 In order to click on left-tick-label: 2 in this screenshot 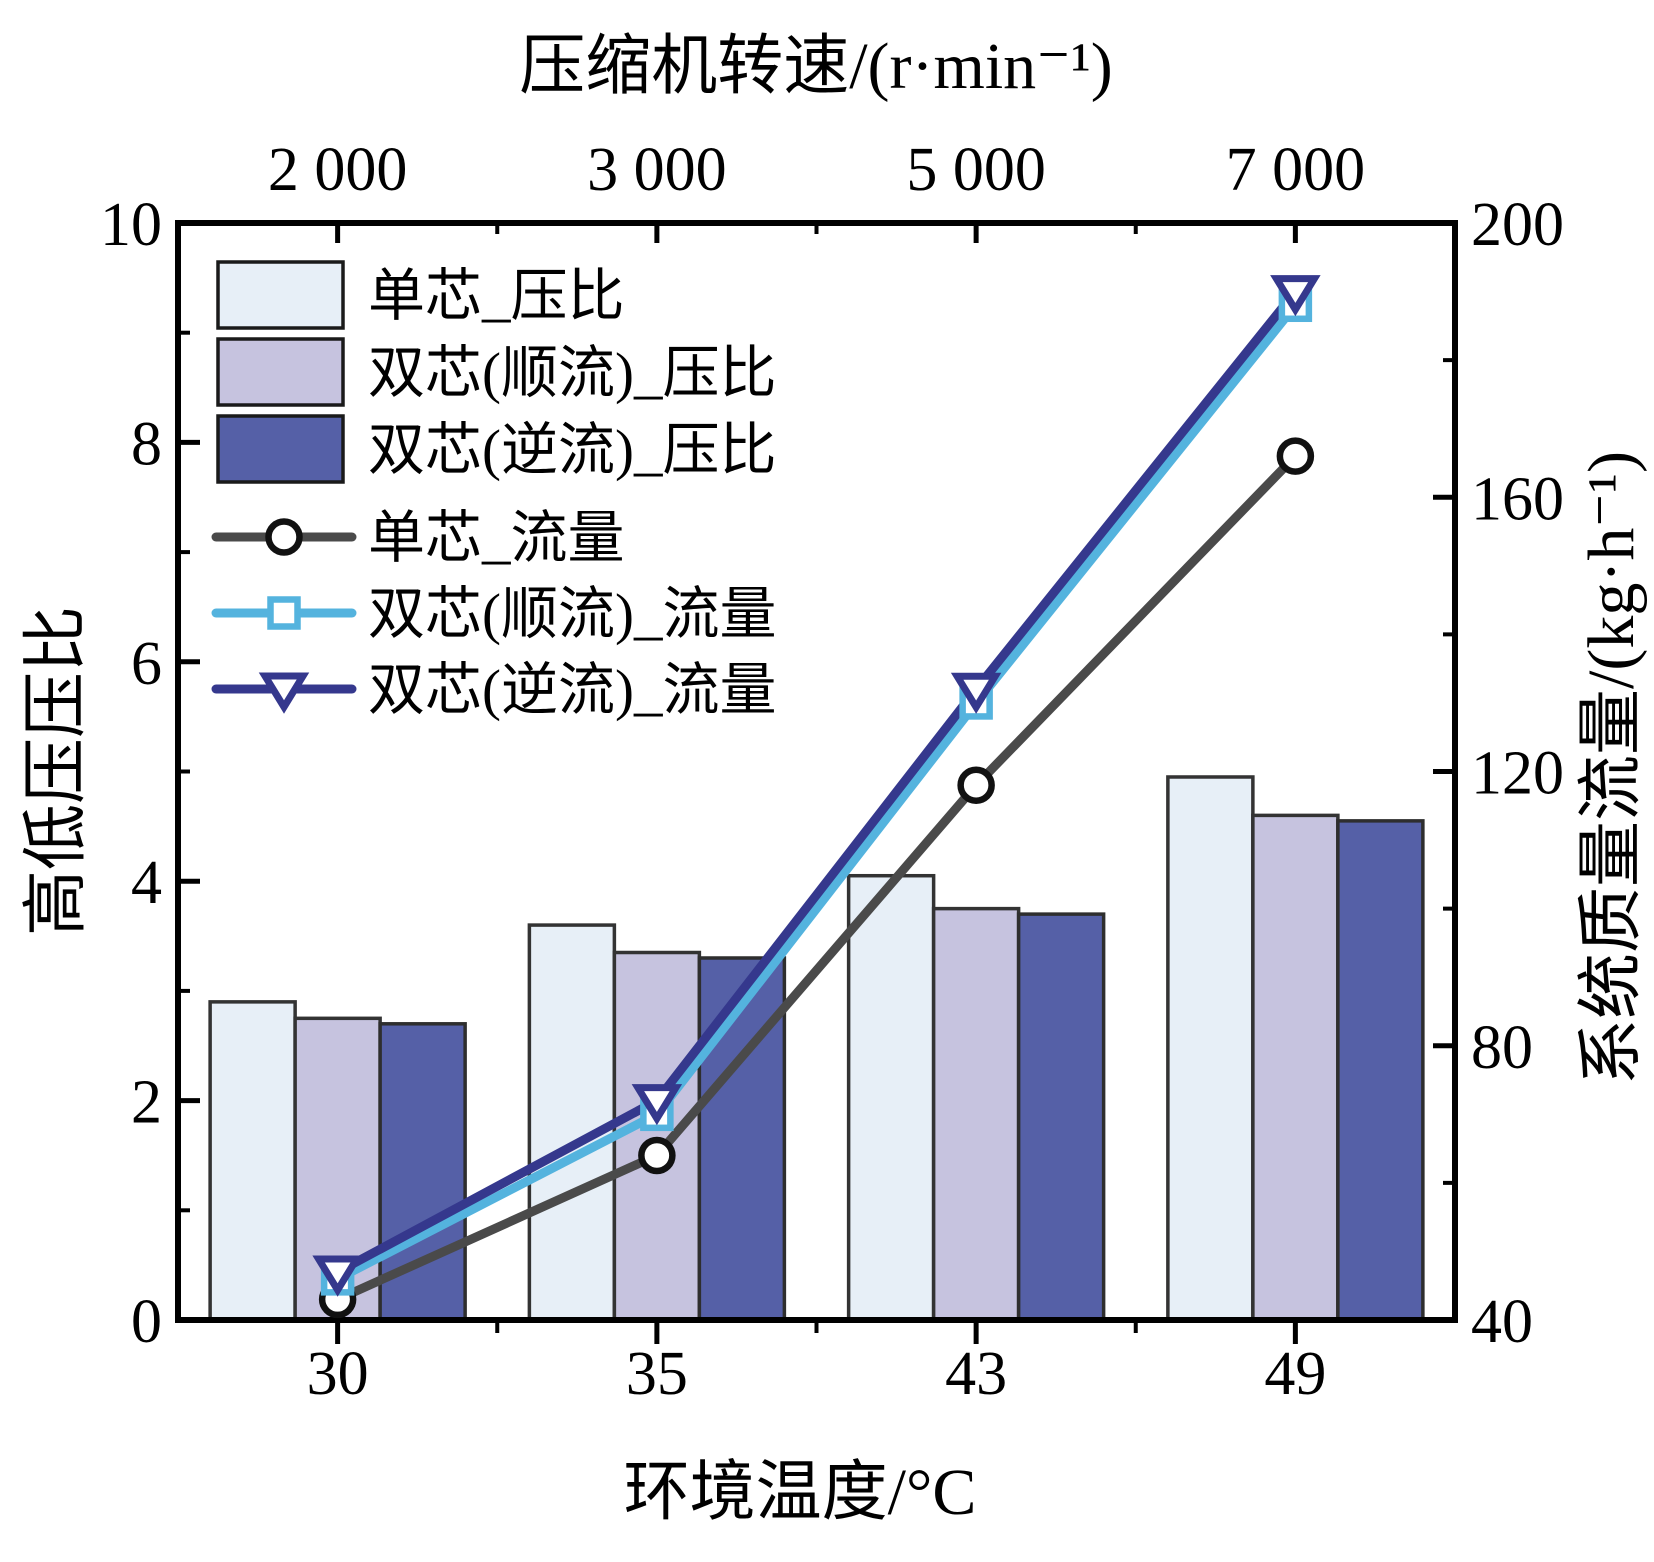, I will do `click(146, 1103)`.